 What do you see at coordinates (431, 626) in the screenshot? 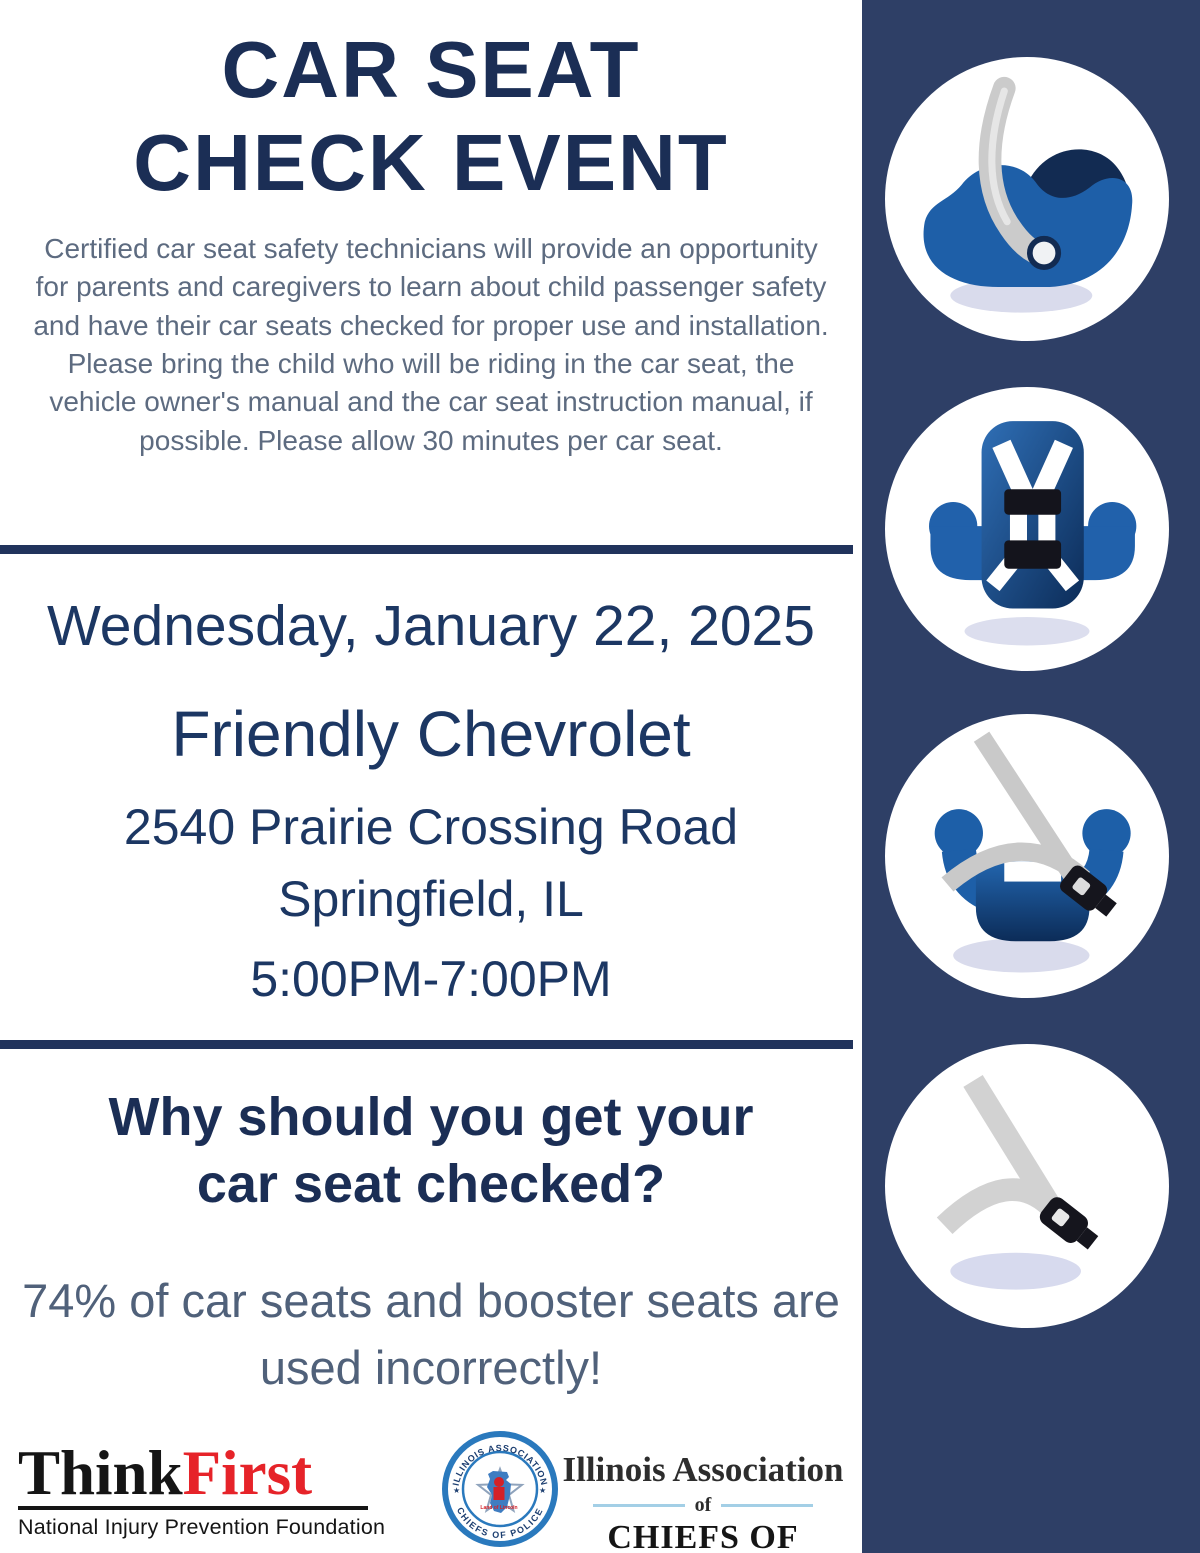
I see `event-date: Wednesday, January 22, 2025` at bounding box center [431, 626].